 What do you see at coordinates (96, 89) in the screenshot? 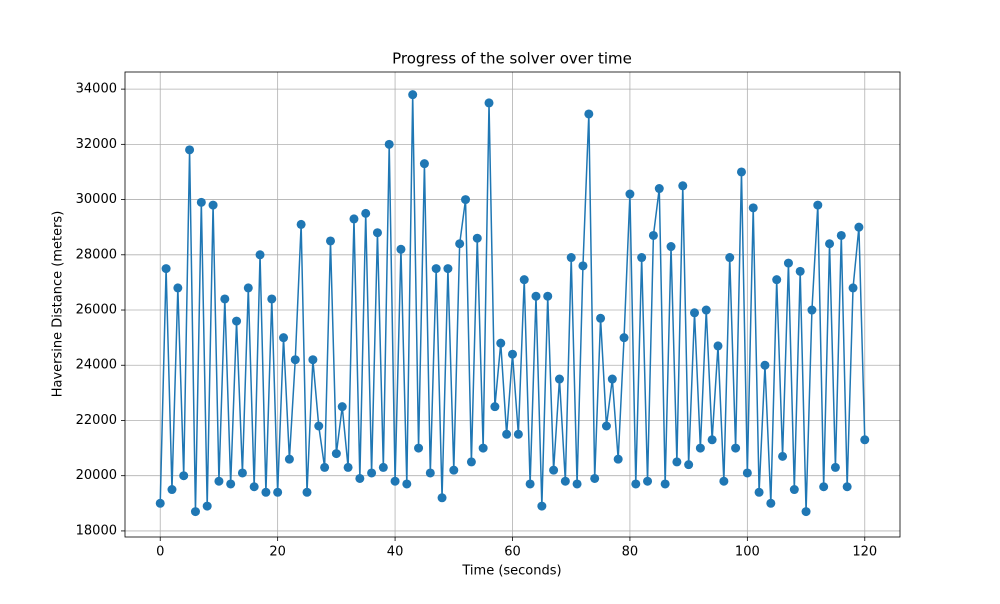
I see `y-tick-label: 34000` at bounding box center [96, 89].